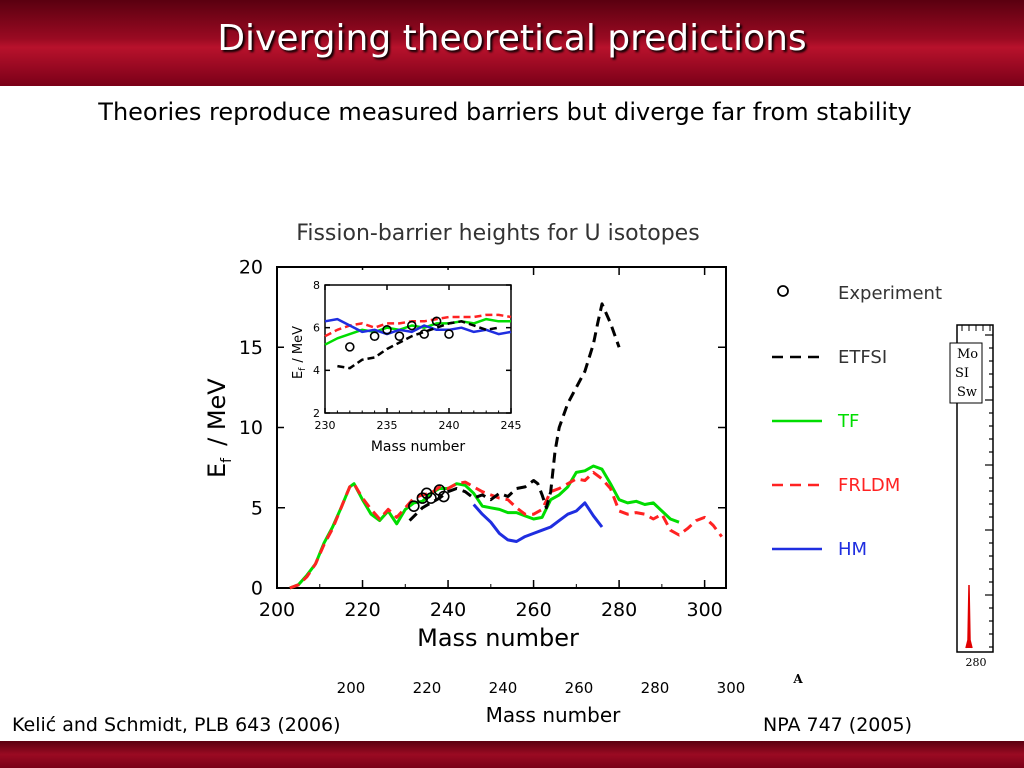  Describe the element at coordinates (655, 688) in the screenshot. I see `background-x-tick-label: 280` at that location.